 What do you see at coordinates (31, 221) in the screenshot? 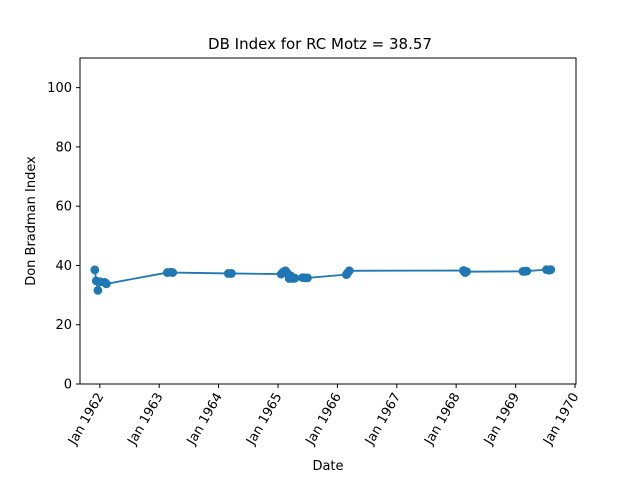
I see `y-axis-label: Don Bradman Index` at bounding box center [31, 221].